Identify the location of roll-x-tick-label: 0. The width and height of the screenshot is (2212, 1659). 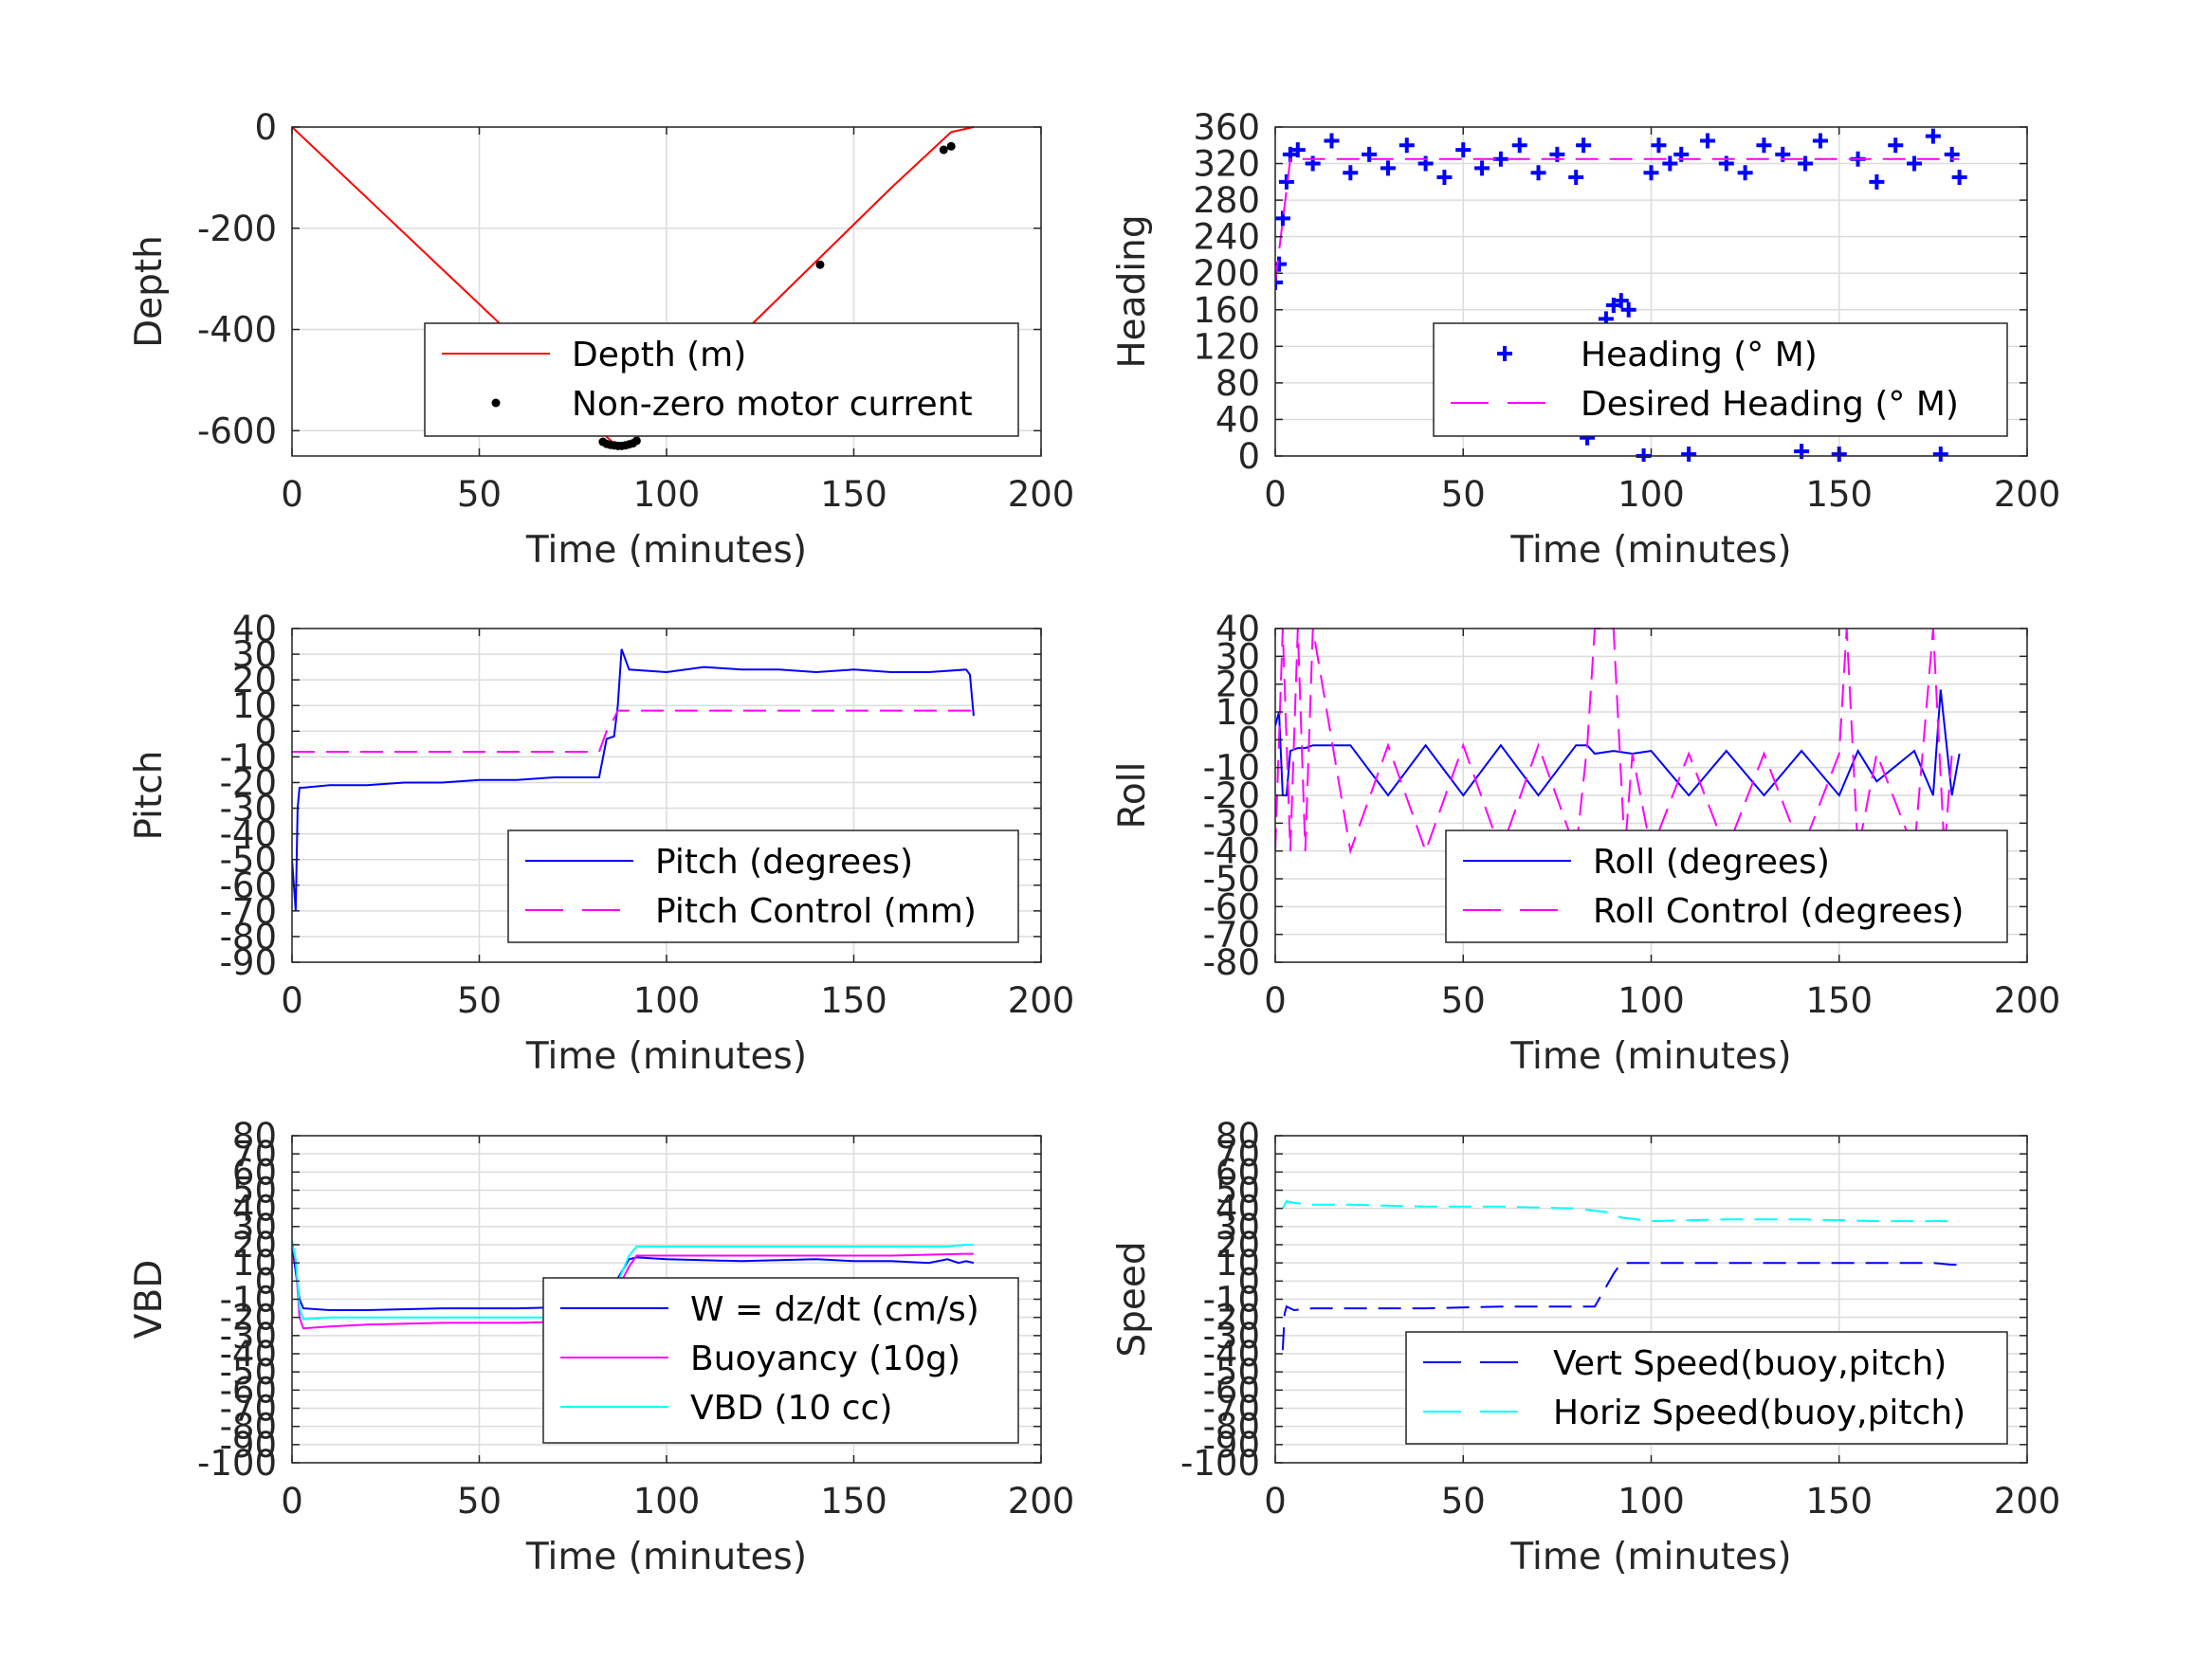
(1275, 1000).